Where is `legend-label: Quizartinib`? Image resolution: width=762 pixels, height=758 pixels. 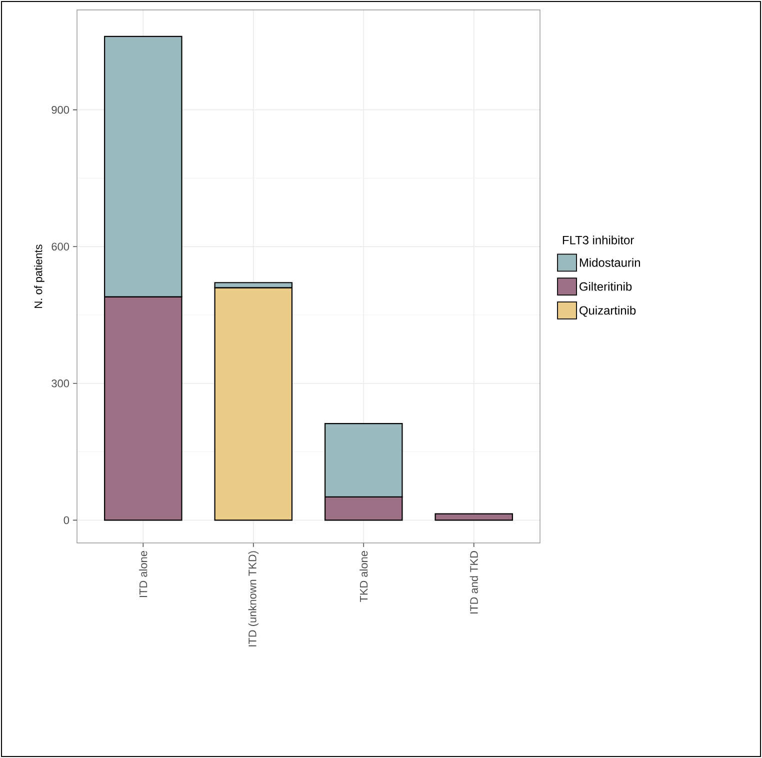
legend-label: Quizartinib is located at coordinates (608, 311).